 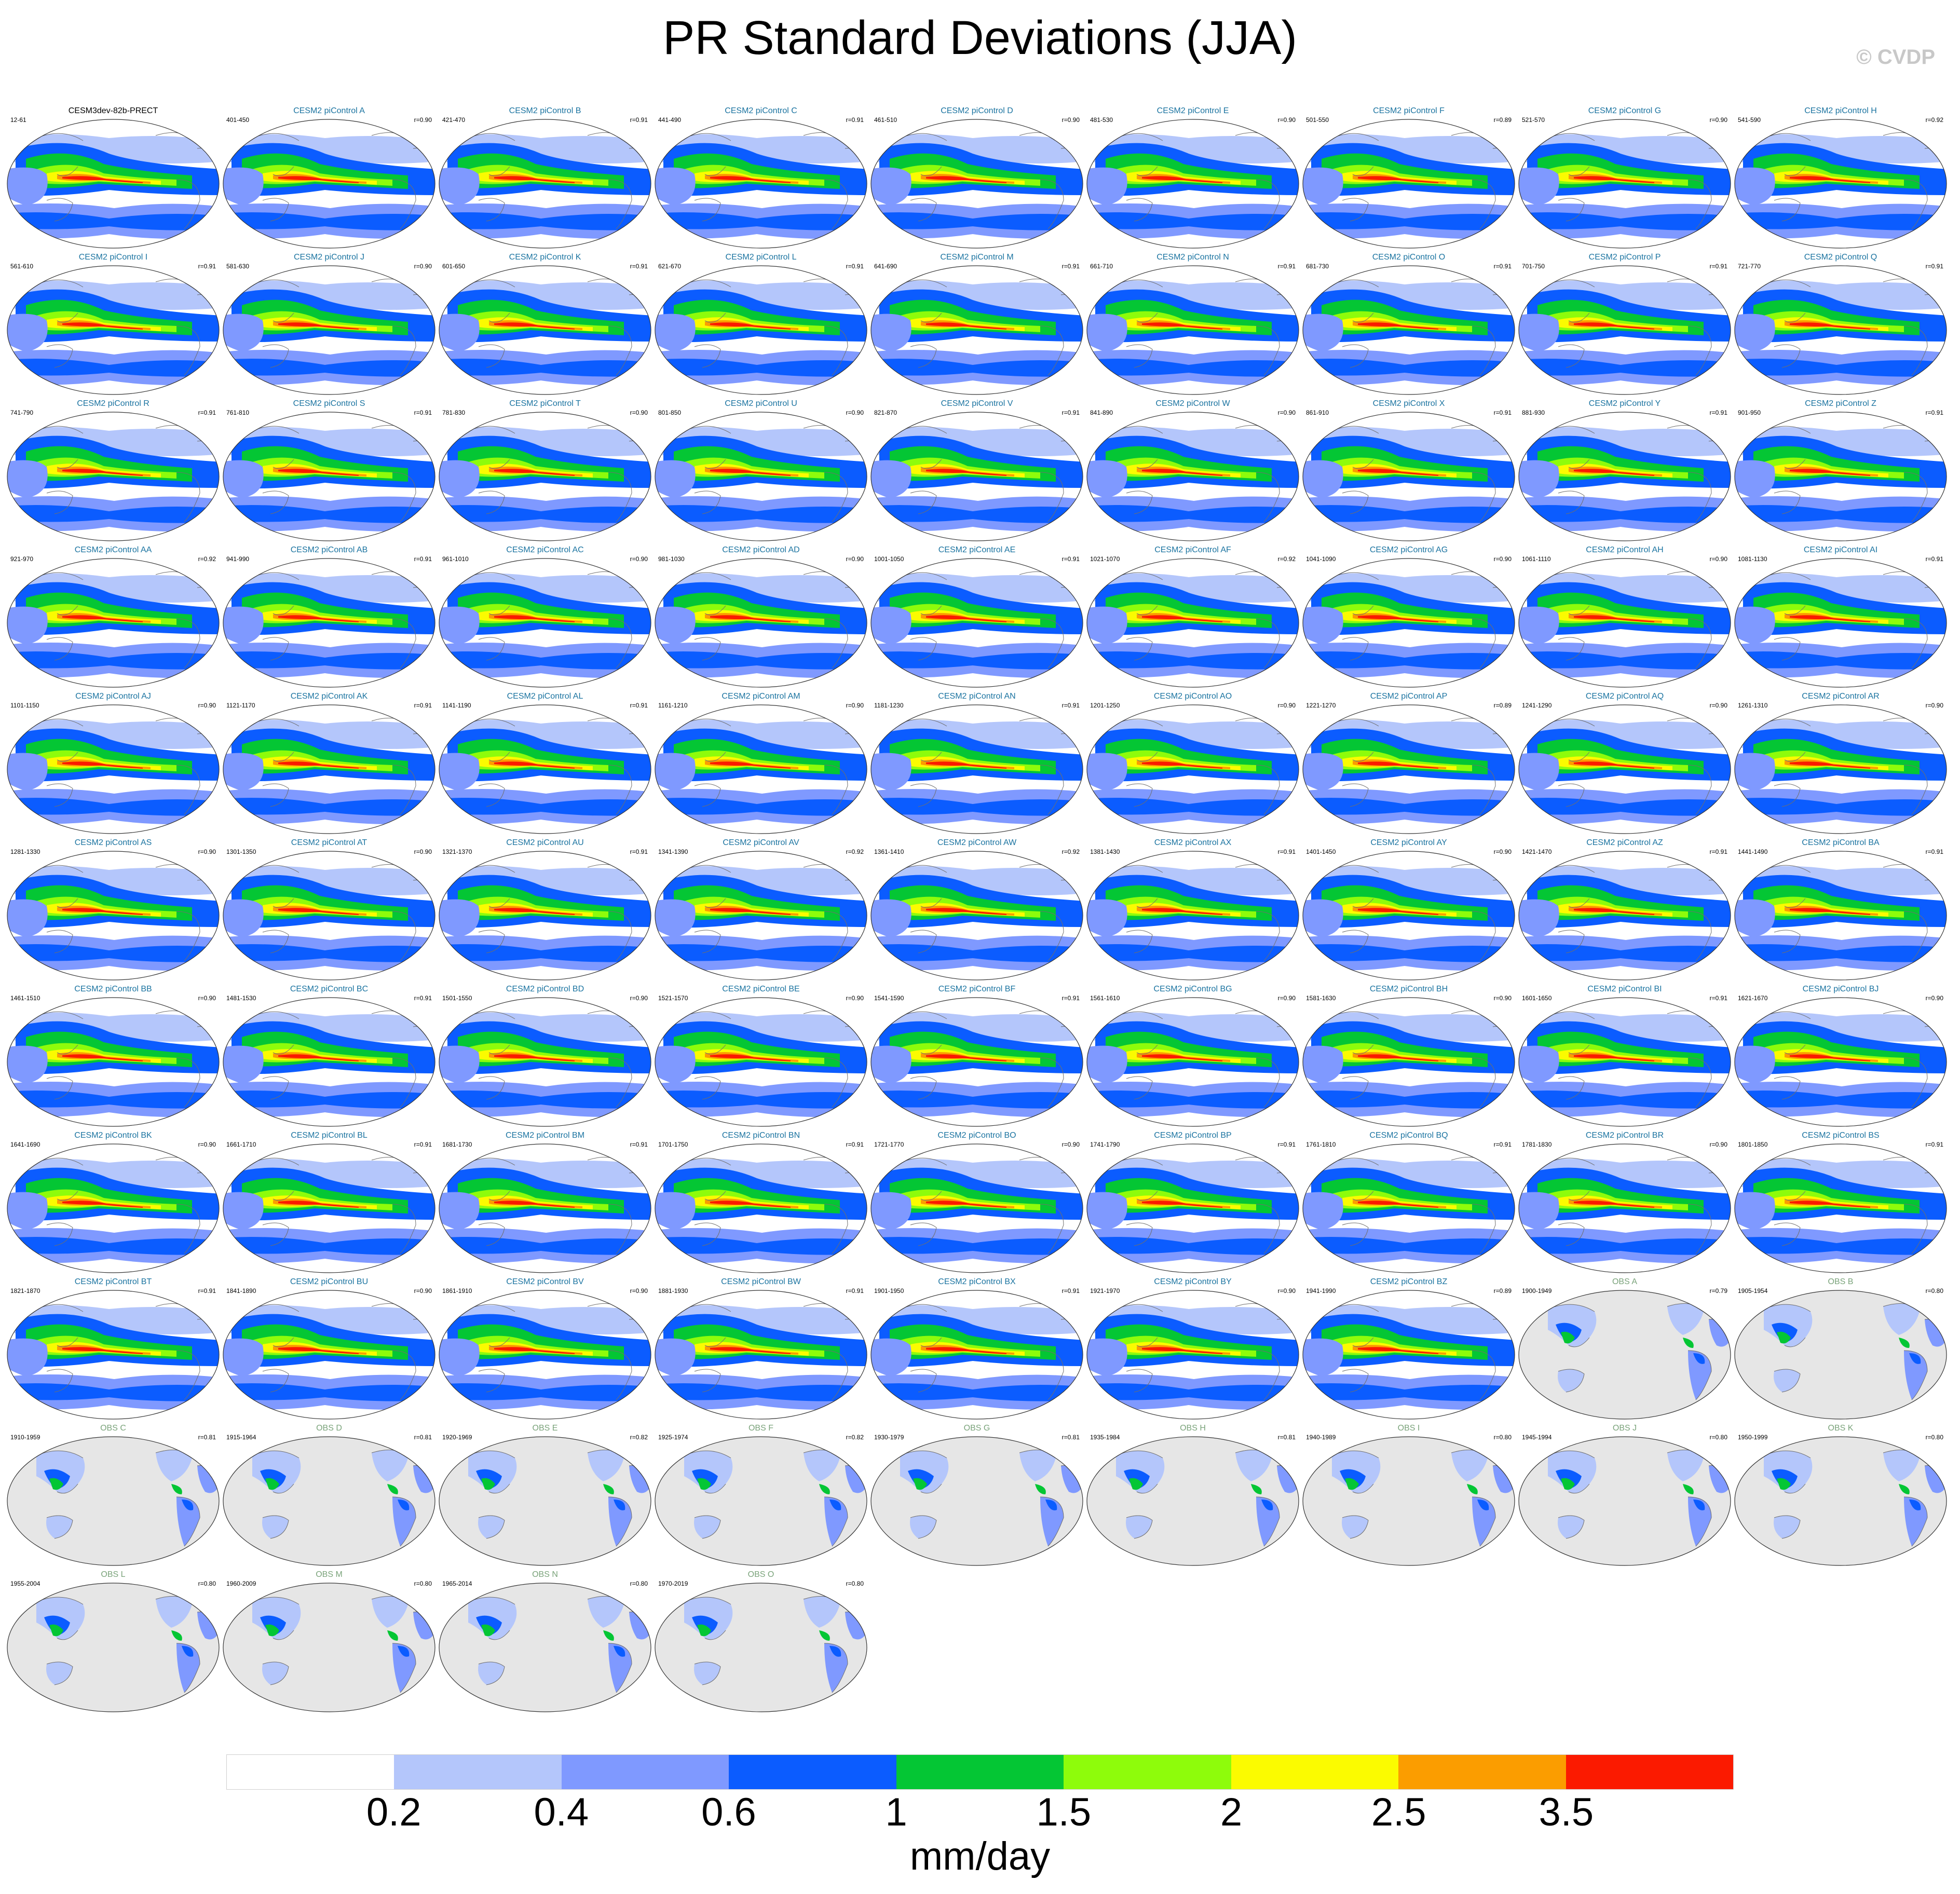 I want to click on map-panel: CESM2 piControl N 661-710 r=0.91, so click(x=1193, y=323).